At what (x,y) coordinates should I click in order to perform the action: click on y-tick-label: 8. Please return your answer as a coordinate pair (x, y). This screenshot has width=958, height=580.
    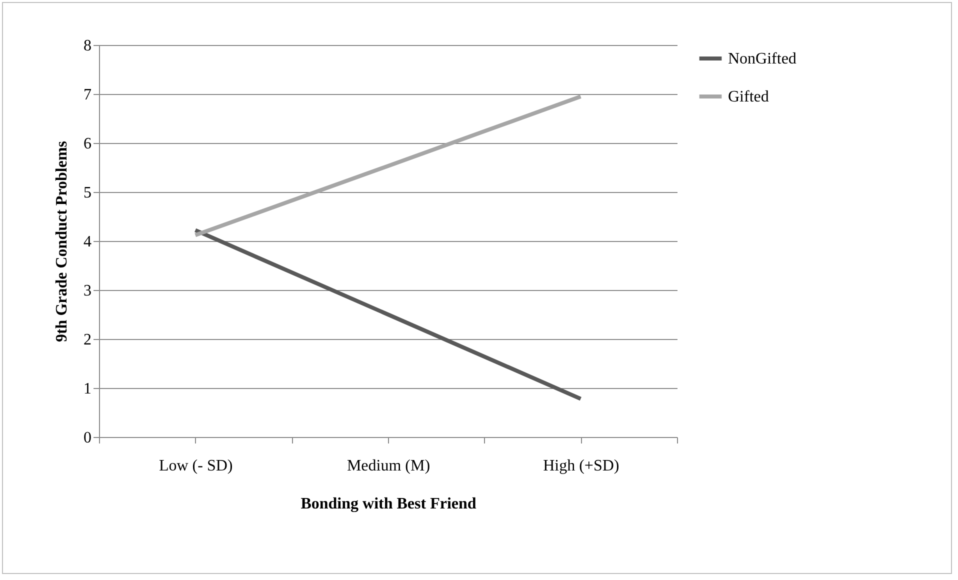
    Looking at the image, I should click on (88, 46).